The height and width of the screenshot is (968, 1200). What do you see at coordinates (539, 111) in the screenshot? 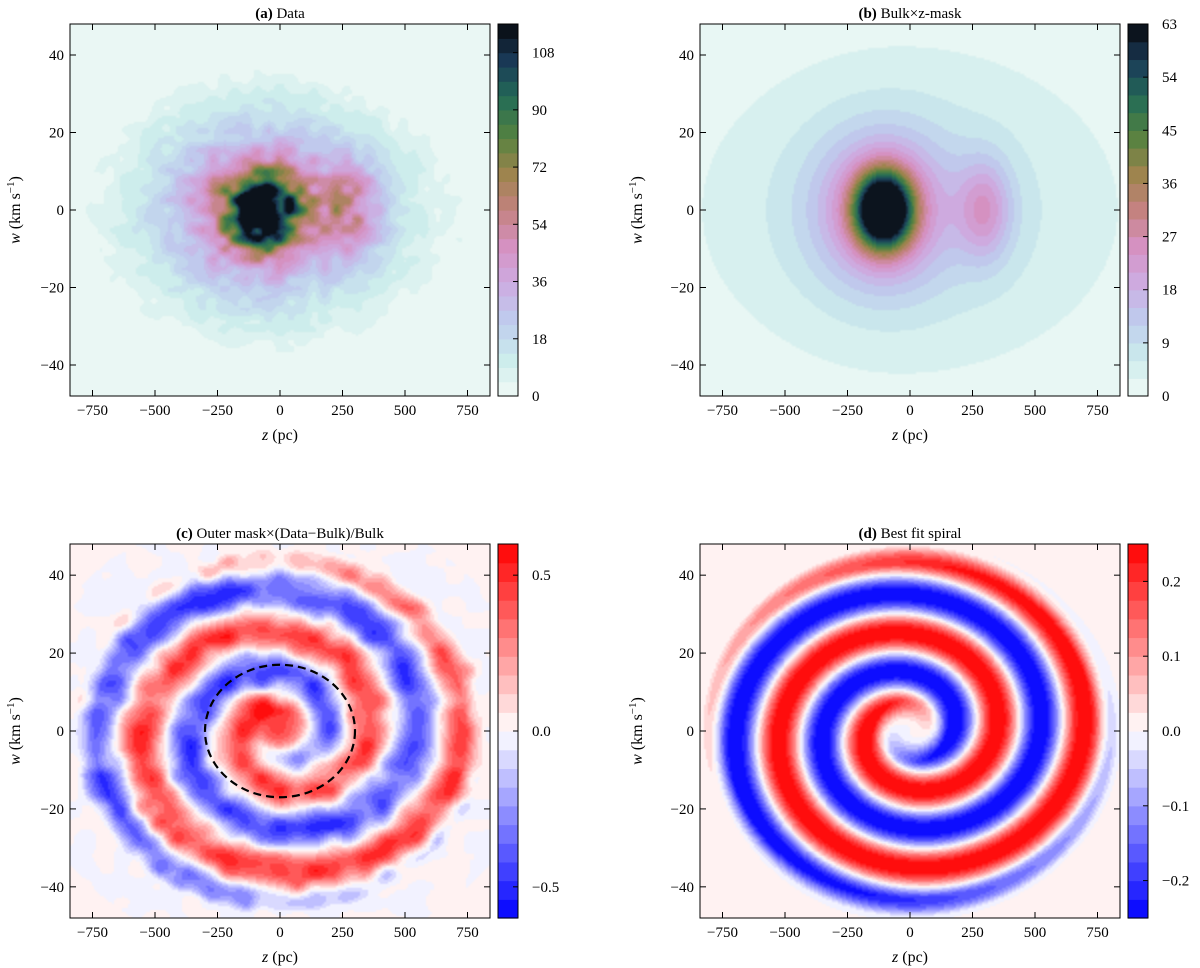
I see `panel-a-colorbar-tick-label: 90` at bounding box center [539, 111].